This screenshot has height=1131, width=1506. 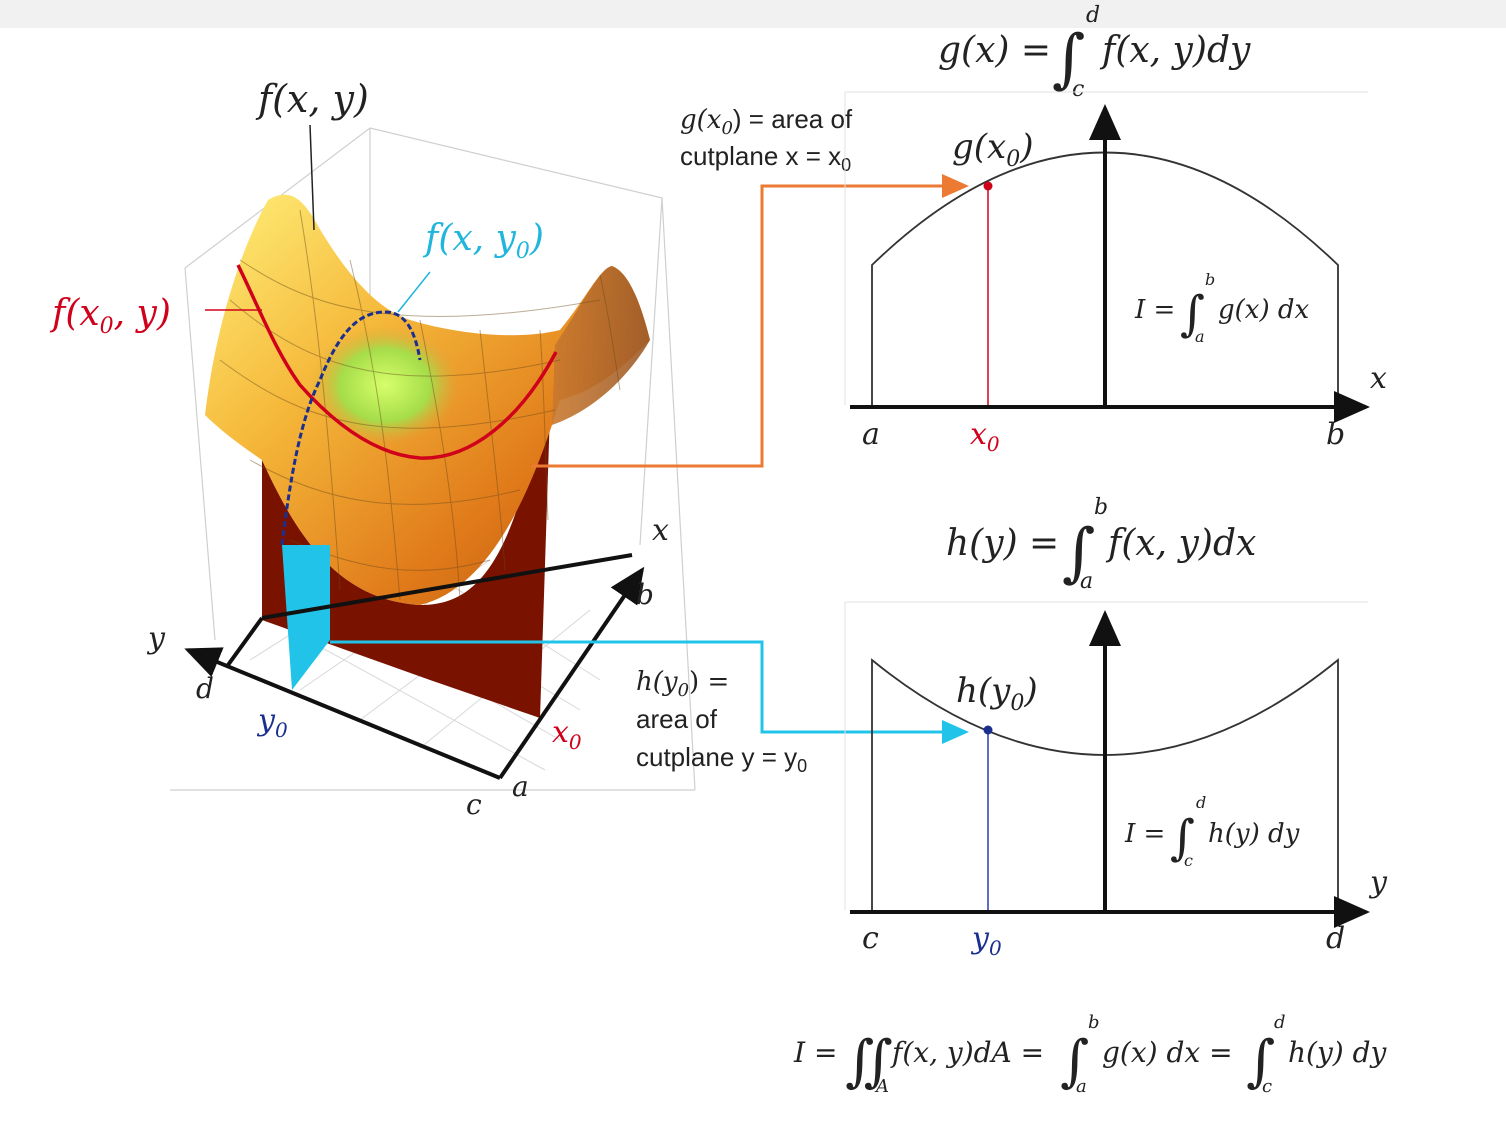 I want to click on annotation-h-line3-sub: 0, so click(x=802, y=766).